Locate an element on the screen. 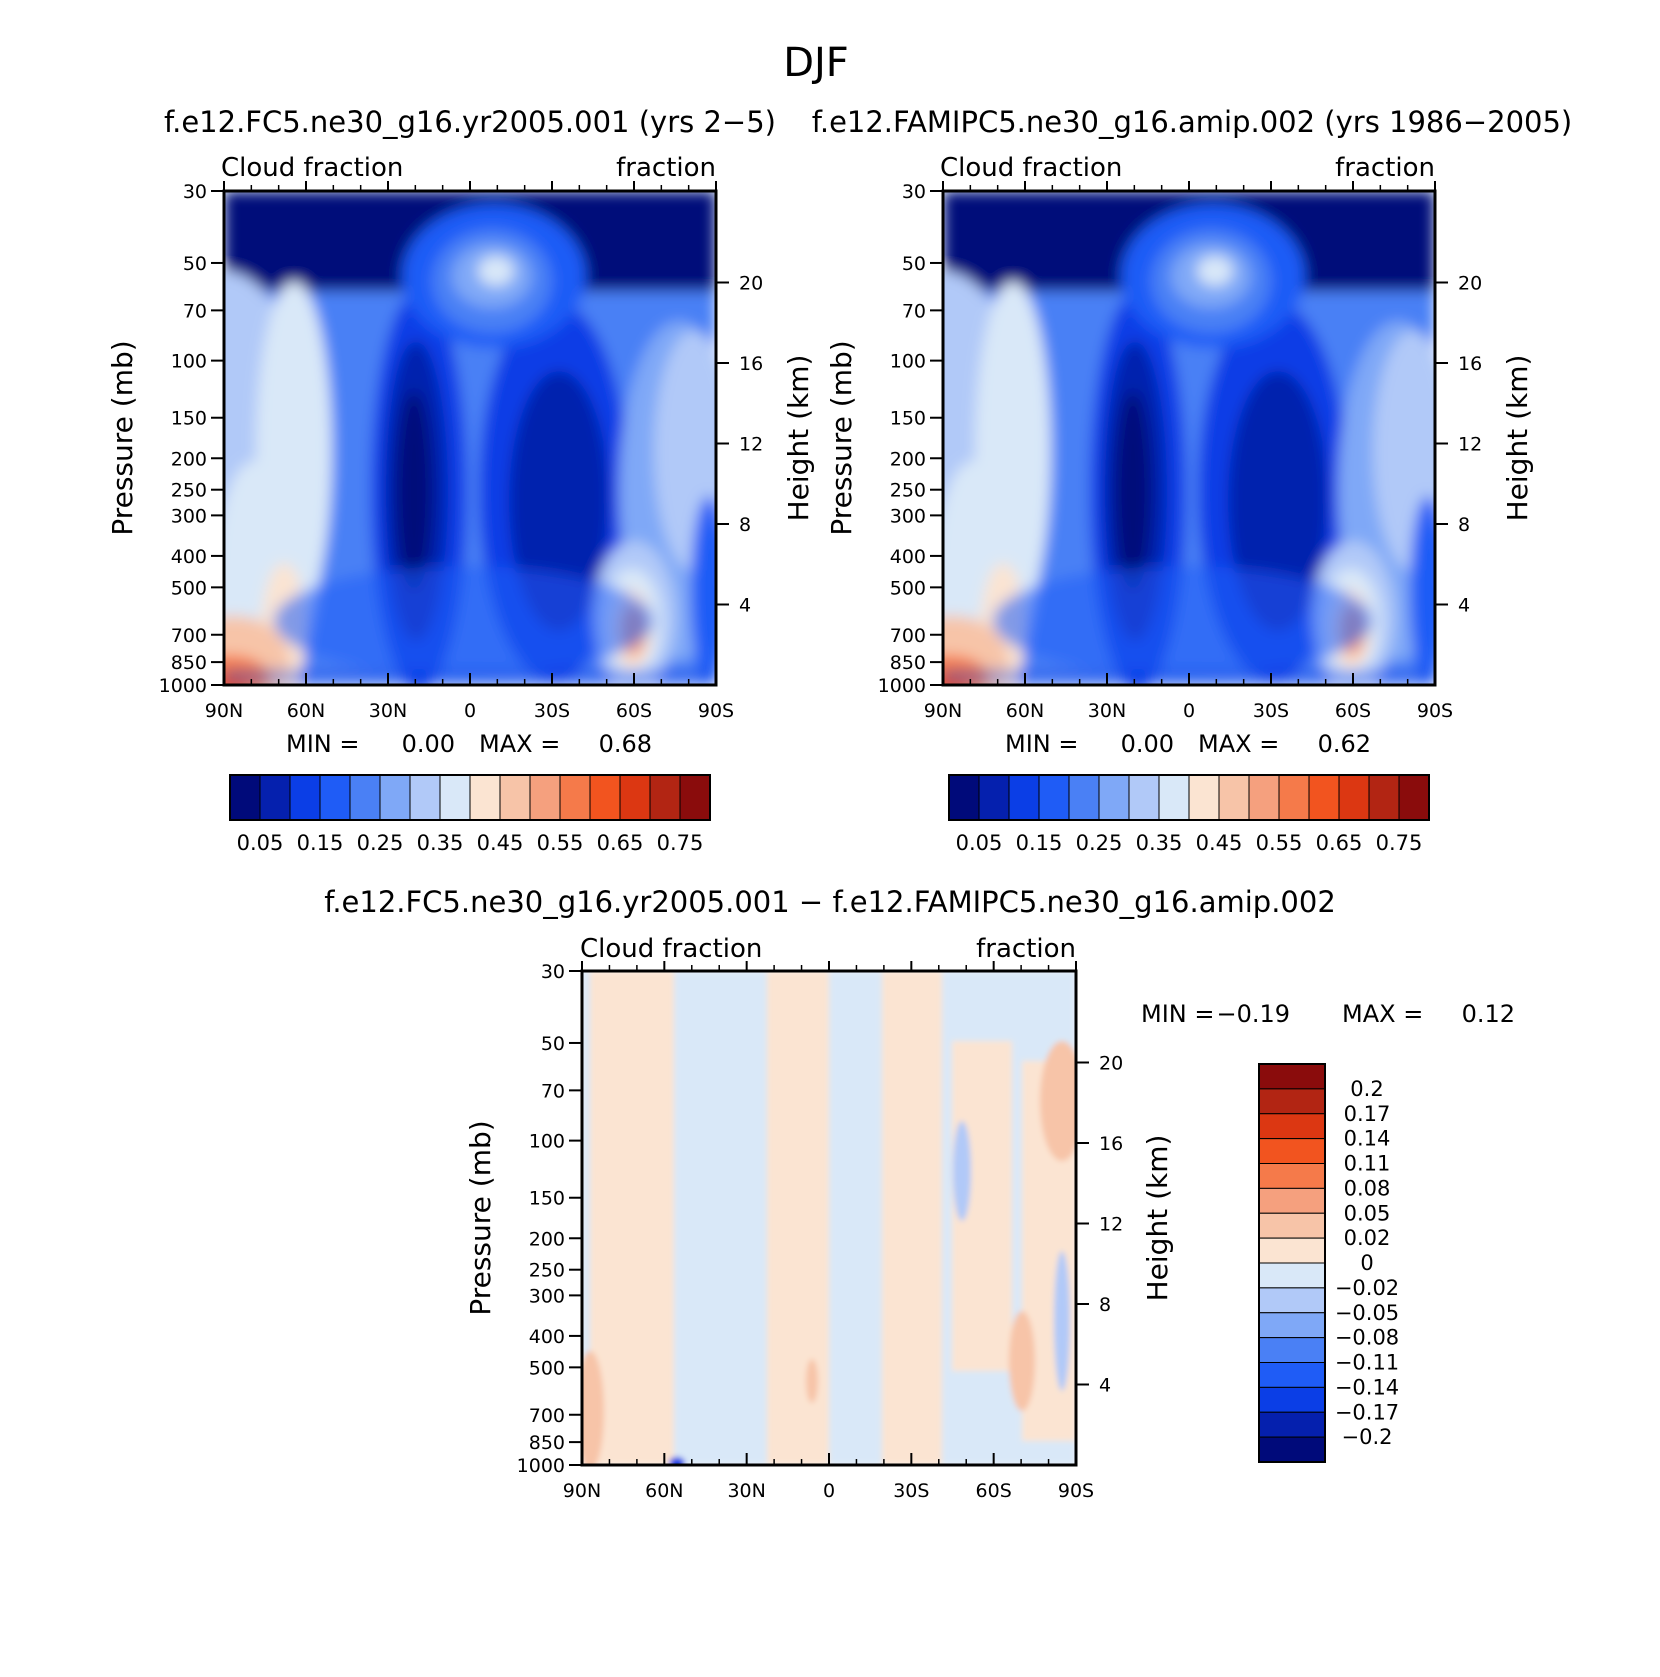 The width and height of the screenshot is (1660, 1677). colorbar-label: 0.05 is located at coordinates (260, 843).